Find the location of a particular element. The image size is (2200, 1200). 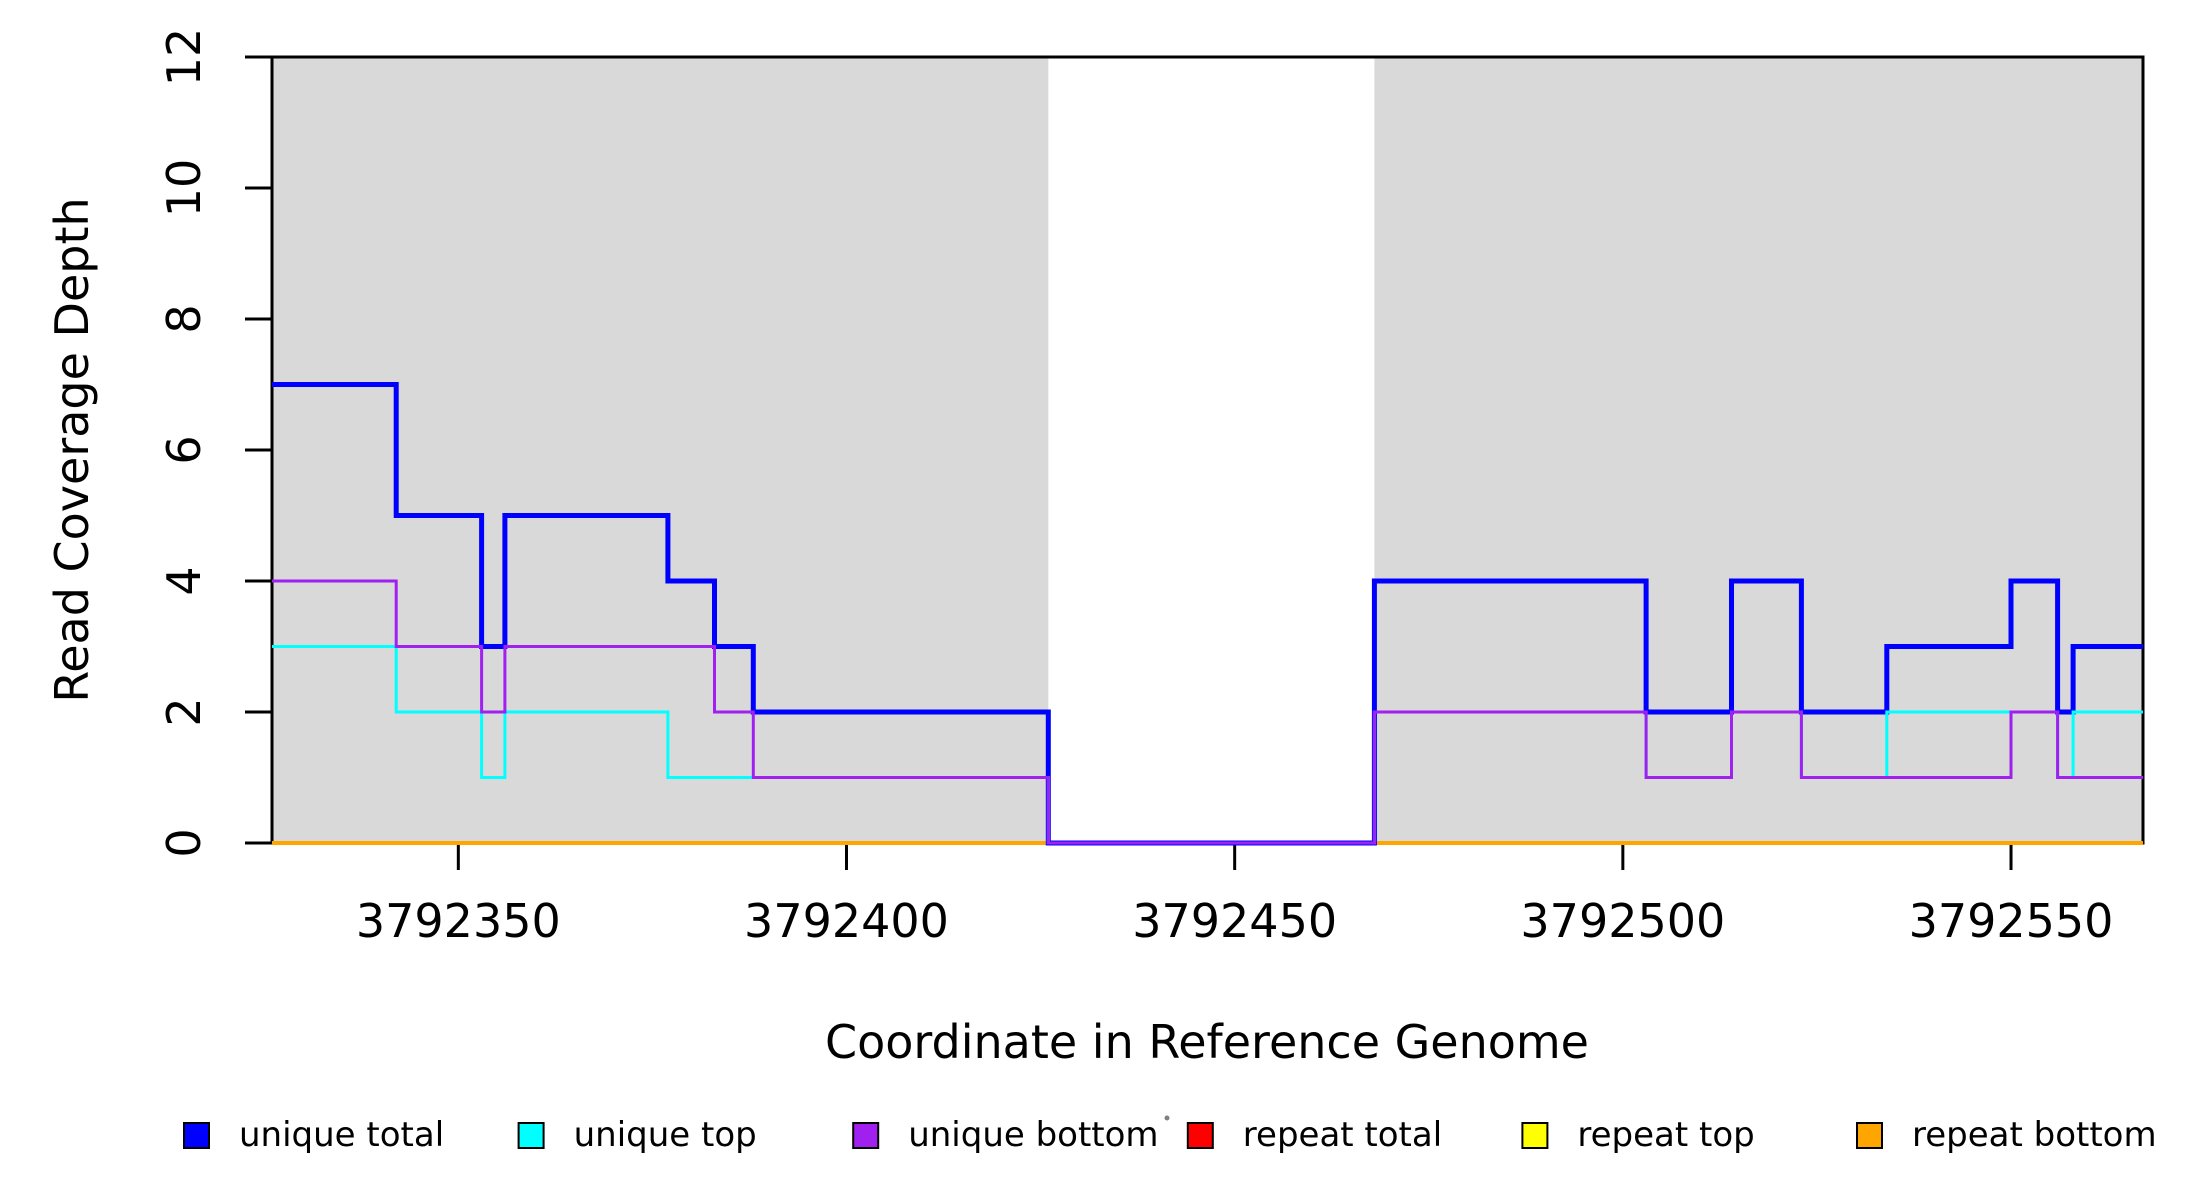

legend-item-repeat-bottom: repeat bottom is located at coordinates (2006, 1135).